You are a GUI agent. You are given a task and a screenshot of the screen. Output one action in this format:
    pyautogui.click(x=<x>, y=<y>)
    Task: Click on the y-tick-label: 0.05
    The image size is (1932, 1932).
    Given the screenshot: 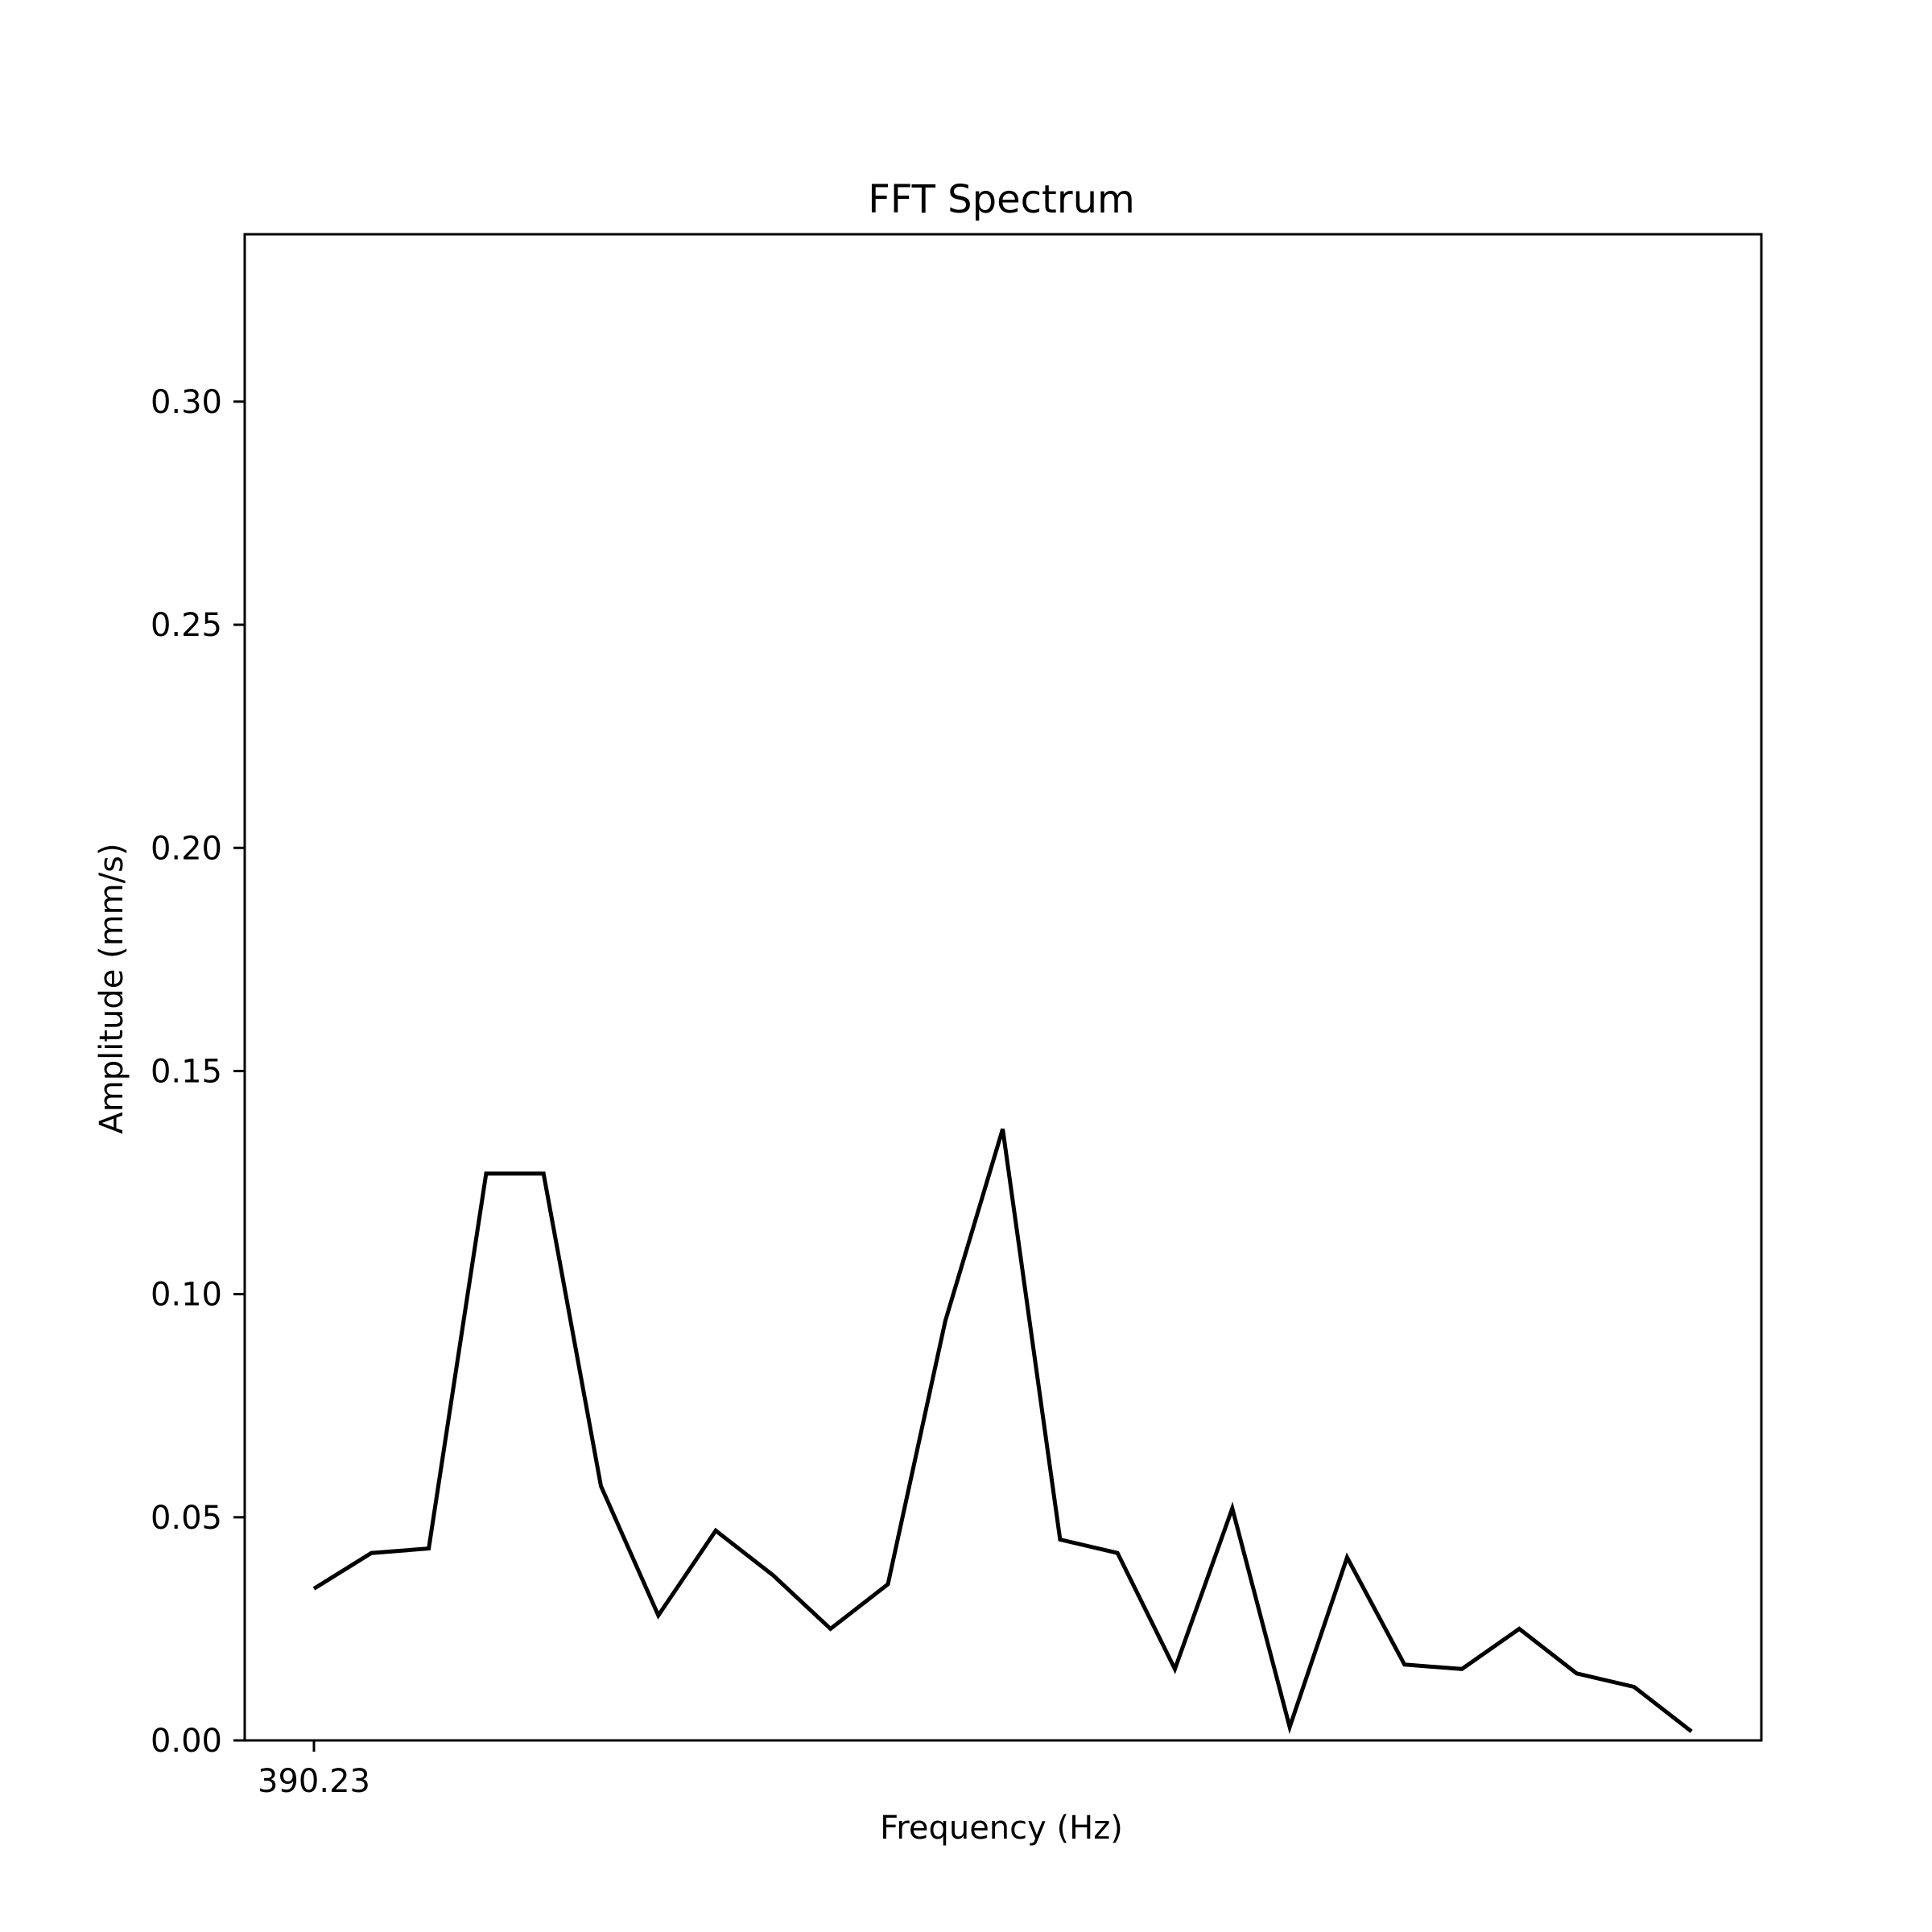 What is the action you would take?
    pyautogui.click(x=186, y=1518)
    